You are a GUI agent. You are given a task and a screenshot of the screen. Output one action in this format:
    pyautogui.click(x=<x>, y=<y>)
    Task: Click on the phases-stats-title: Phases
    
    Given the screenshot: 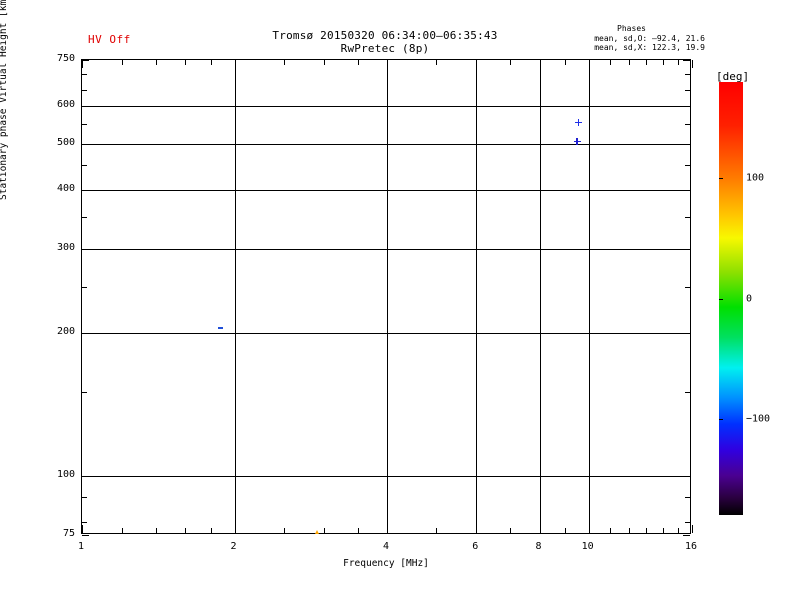 What is the action you would take?
    pyautogui.click(x=631, y=28)
    